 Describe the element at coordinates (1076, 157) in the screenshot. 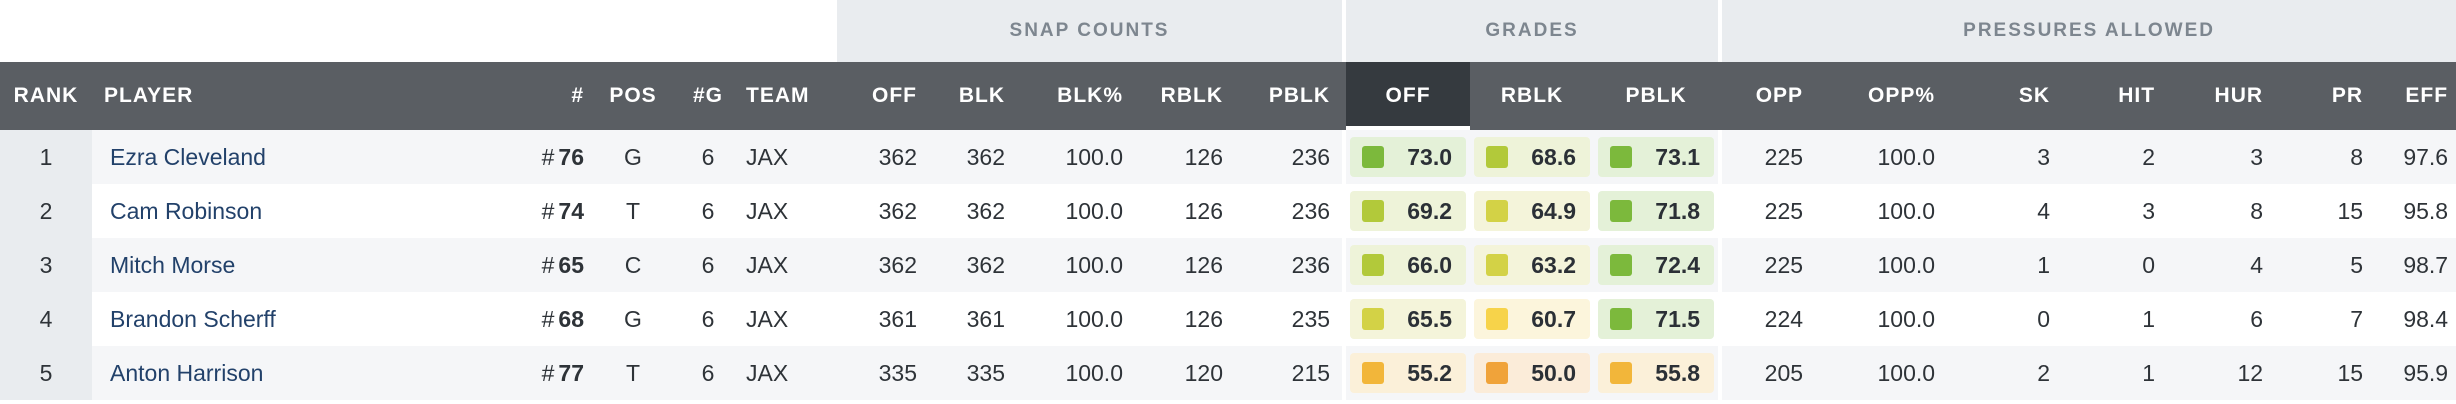

I see `snap-blk-pct-cell: 100.0` at that location.